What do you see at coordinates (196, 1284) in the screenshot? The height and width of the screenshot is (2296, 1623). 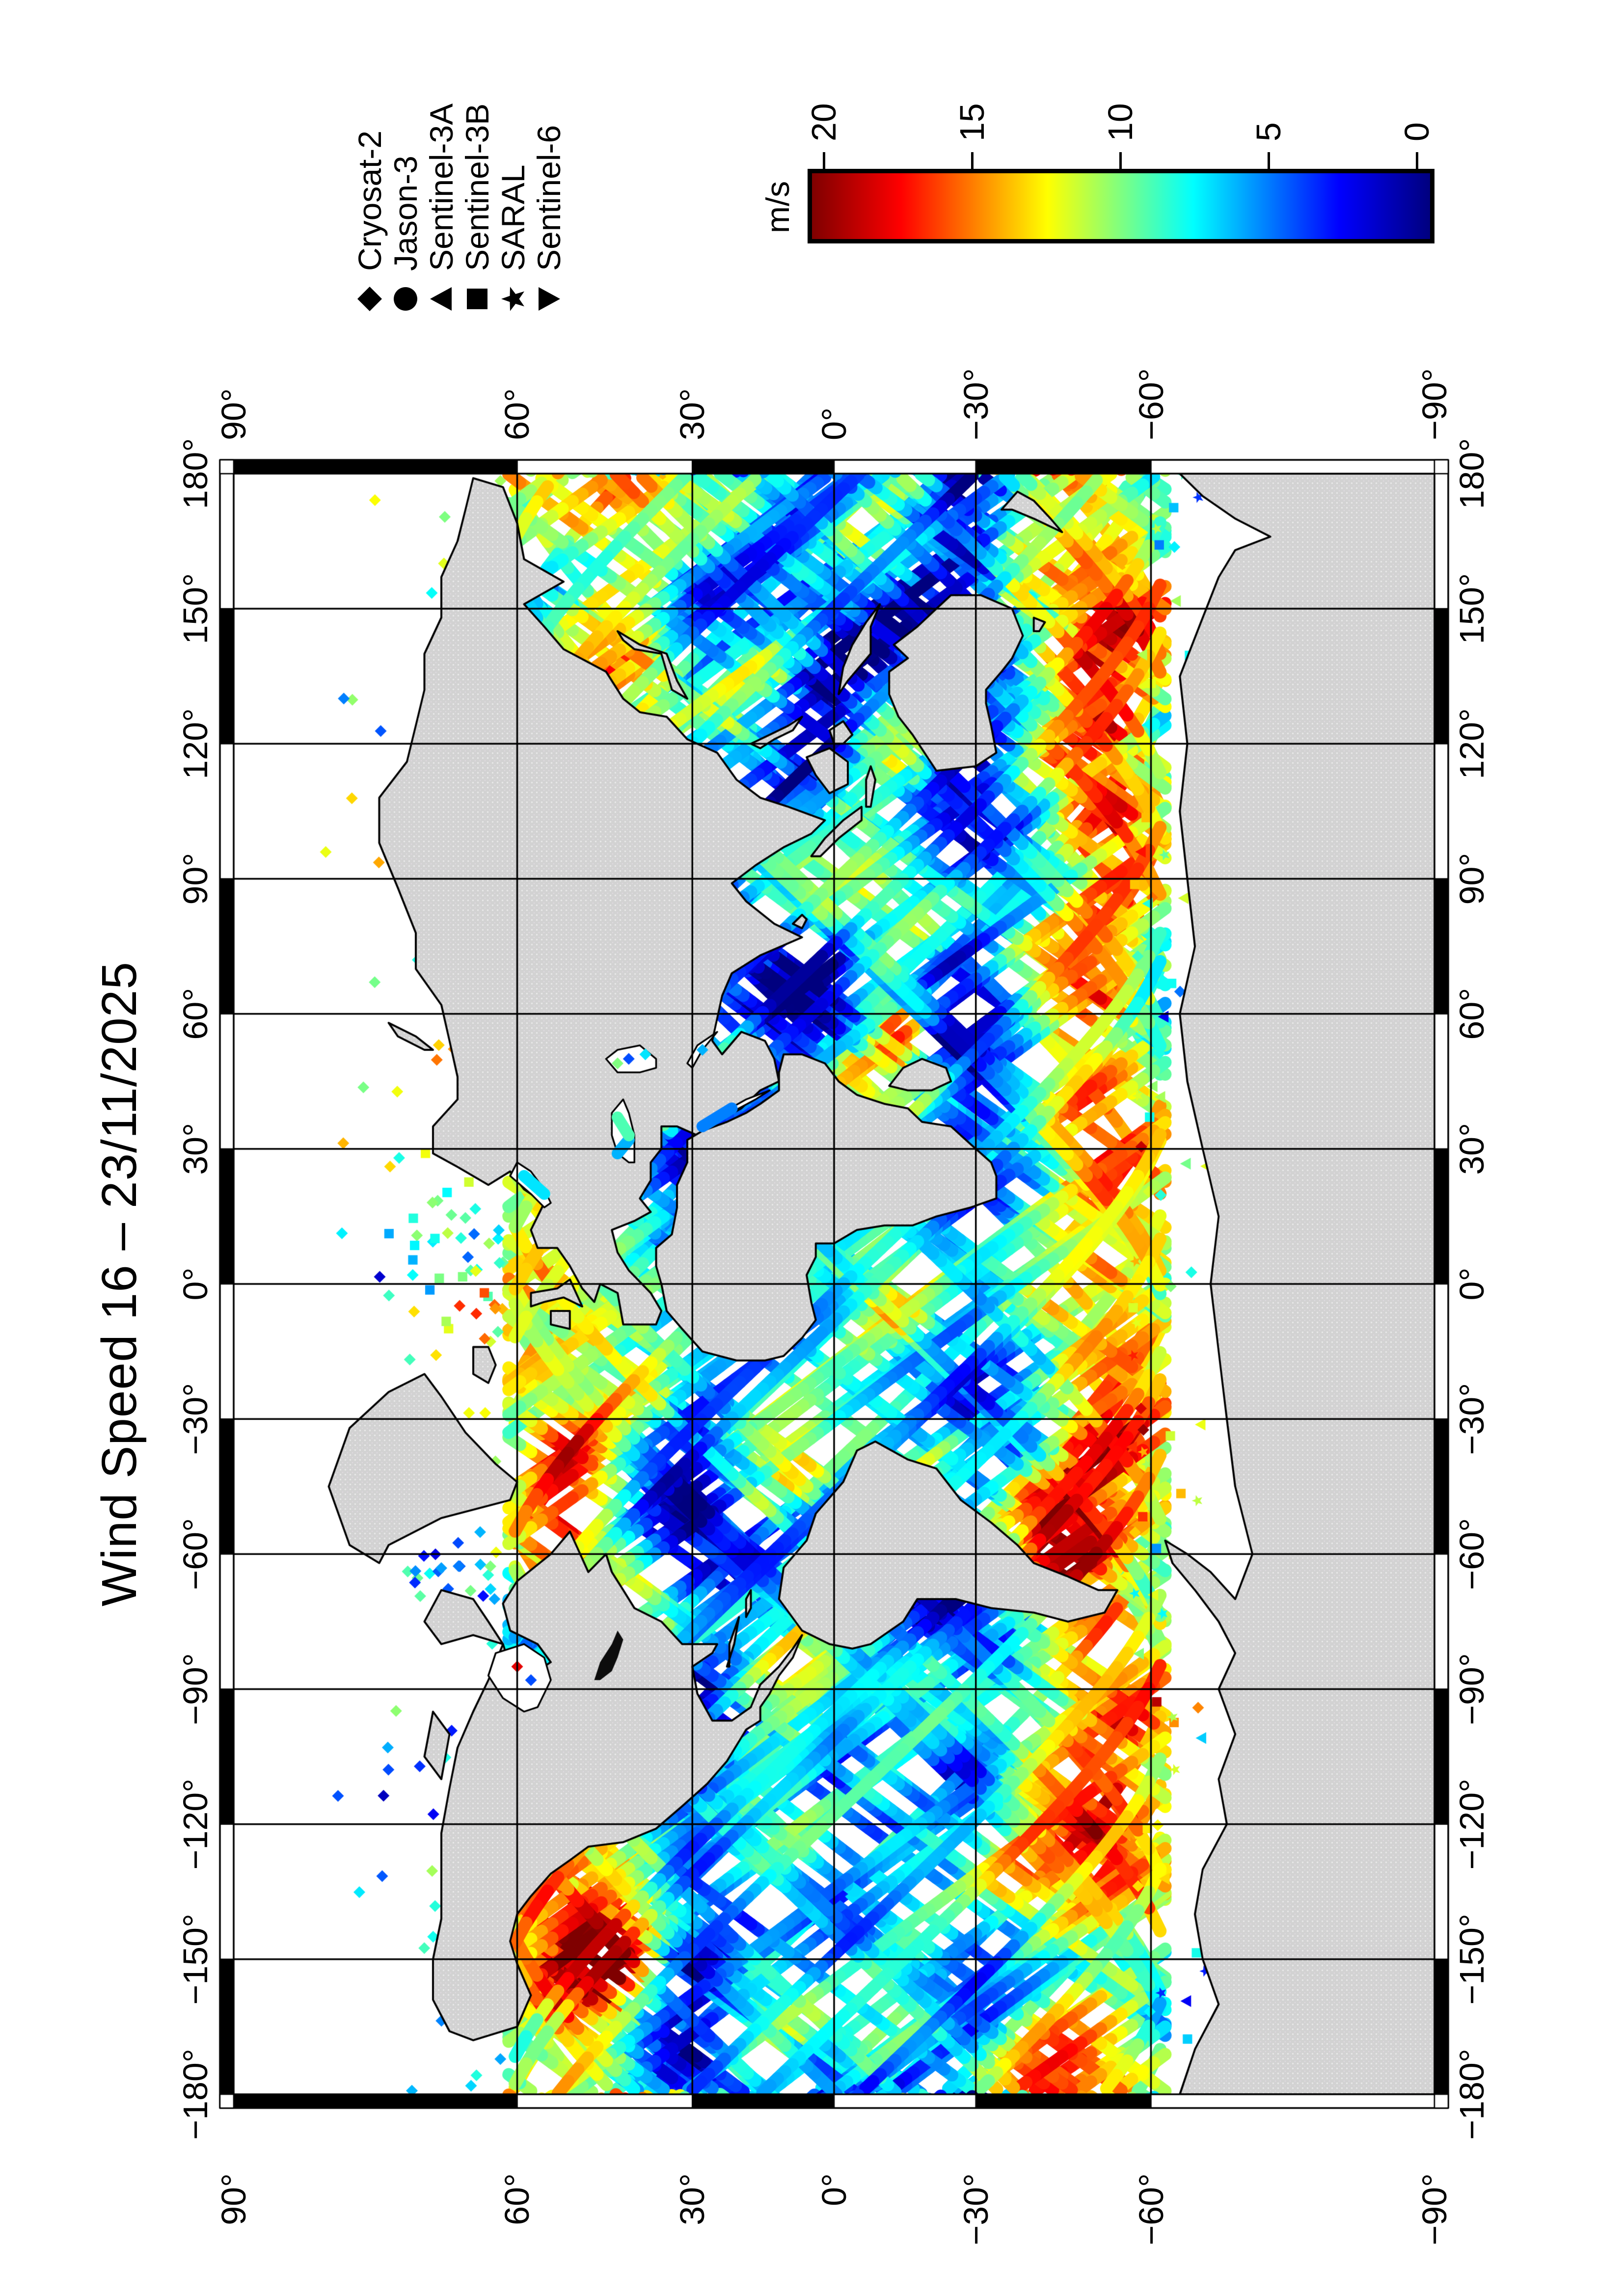 I see `lon-tick-label-top: 0°` at bounding box center [196, 1284].